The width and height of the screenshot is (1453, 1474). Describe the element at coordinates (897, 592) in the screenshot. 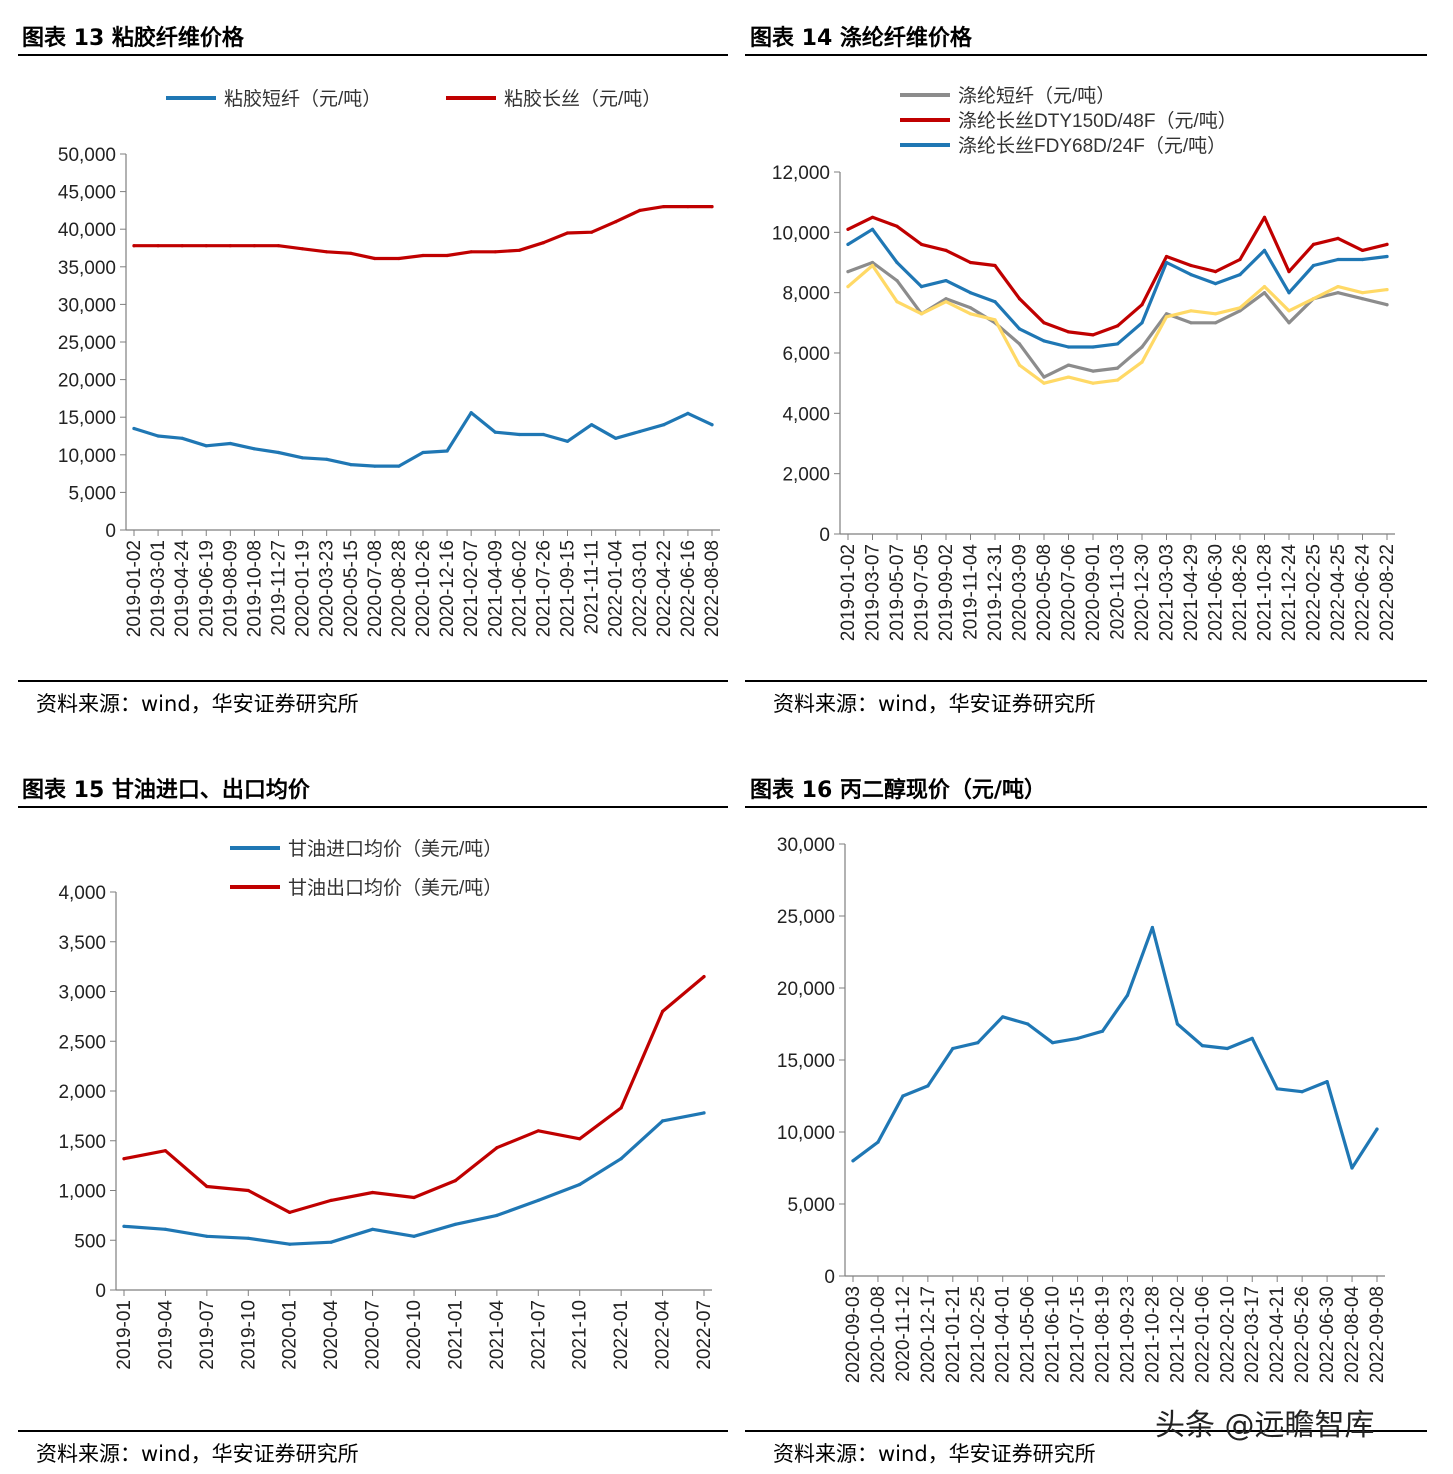

I see `x-tick-label: 2019-05-07` at that location.